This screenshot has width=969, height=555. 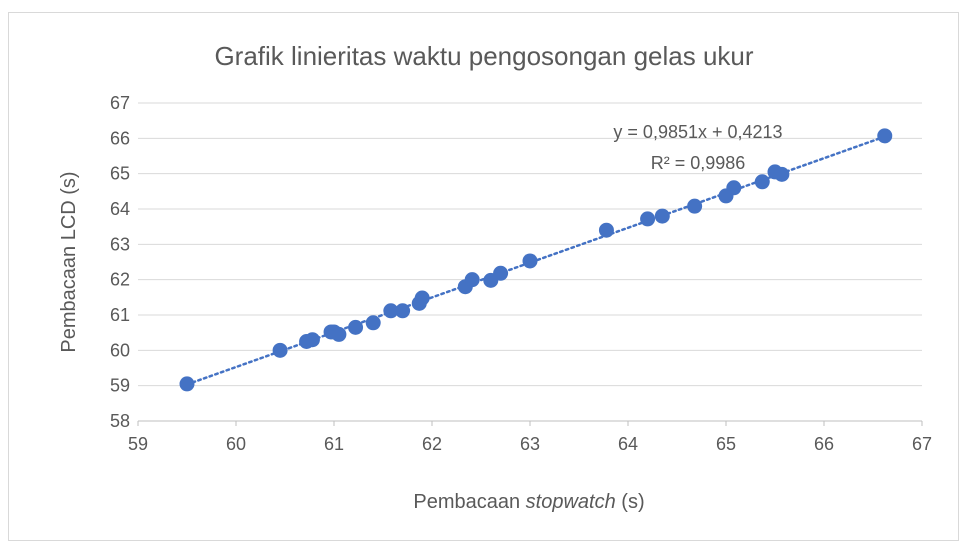 I want to click on y-tick-label: 59, so click(x=120, y=386).